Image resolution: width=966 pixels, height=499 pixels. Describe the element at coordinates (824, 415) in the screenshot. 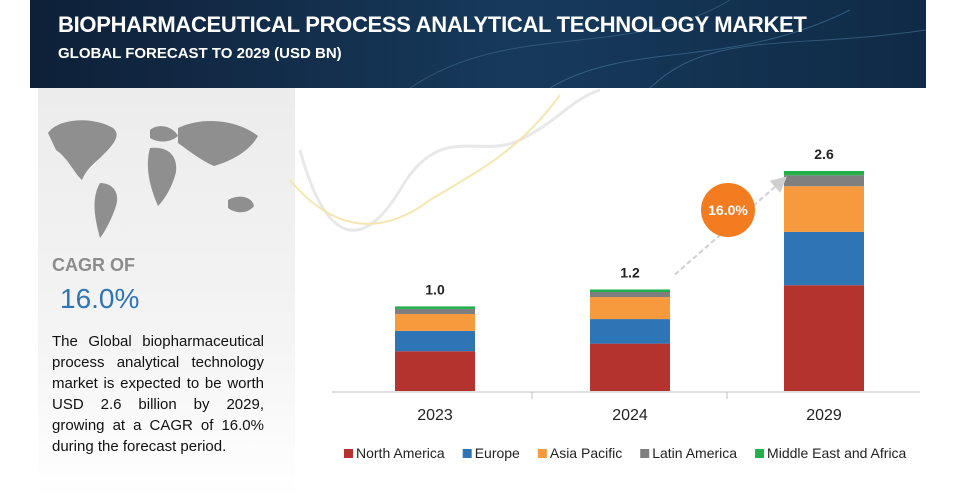

I see `x-tick-label: 2029` at that location.